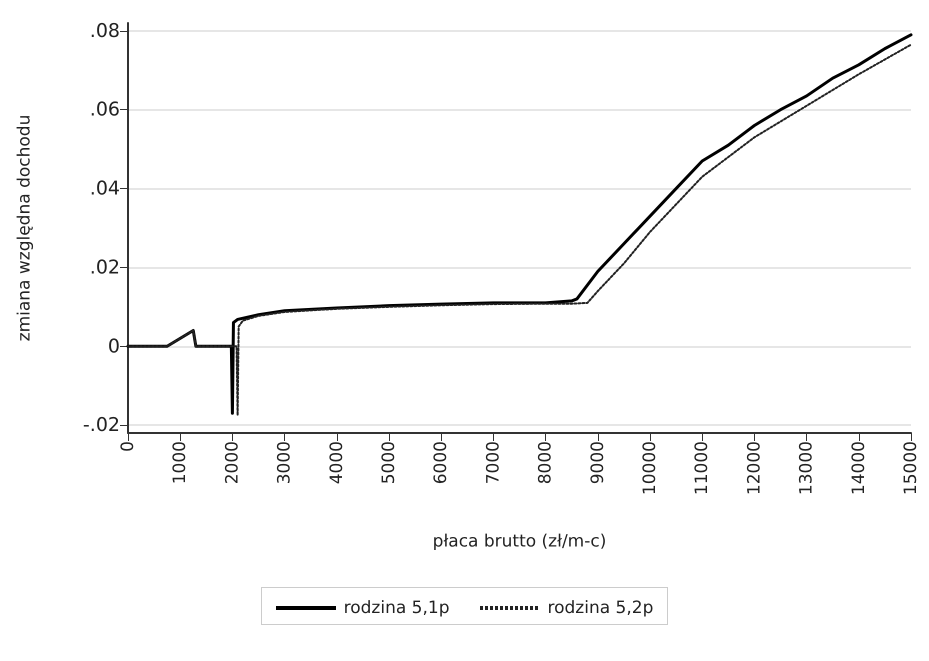 The height and width of the screenshot is (661, 929). I want to click on y-axis-title: zmiana względna dochodu, so click(24, 228).